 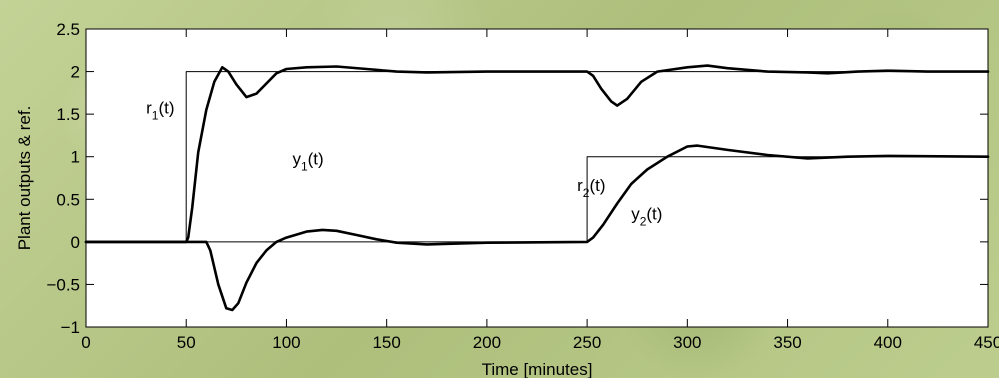 What do you see at coordinates (687, 342) in the screenshot?
I see `x-tick-label: 300` at bounding box center [687, 342].